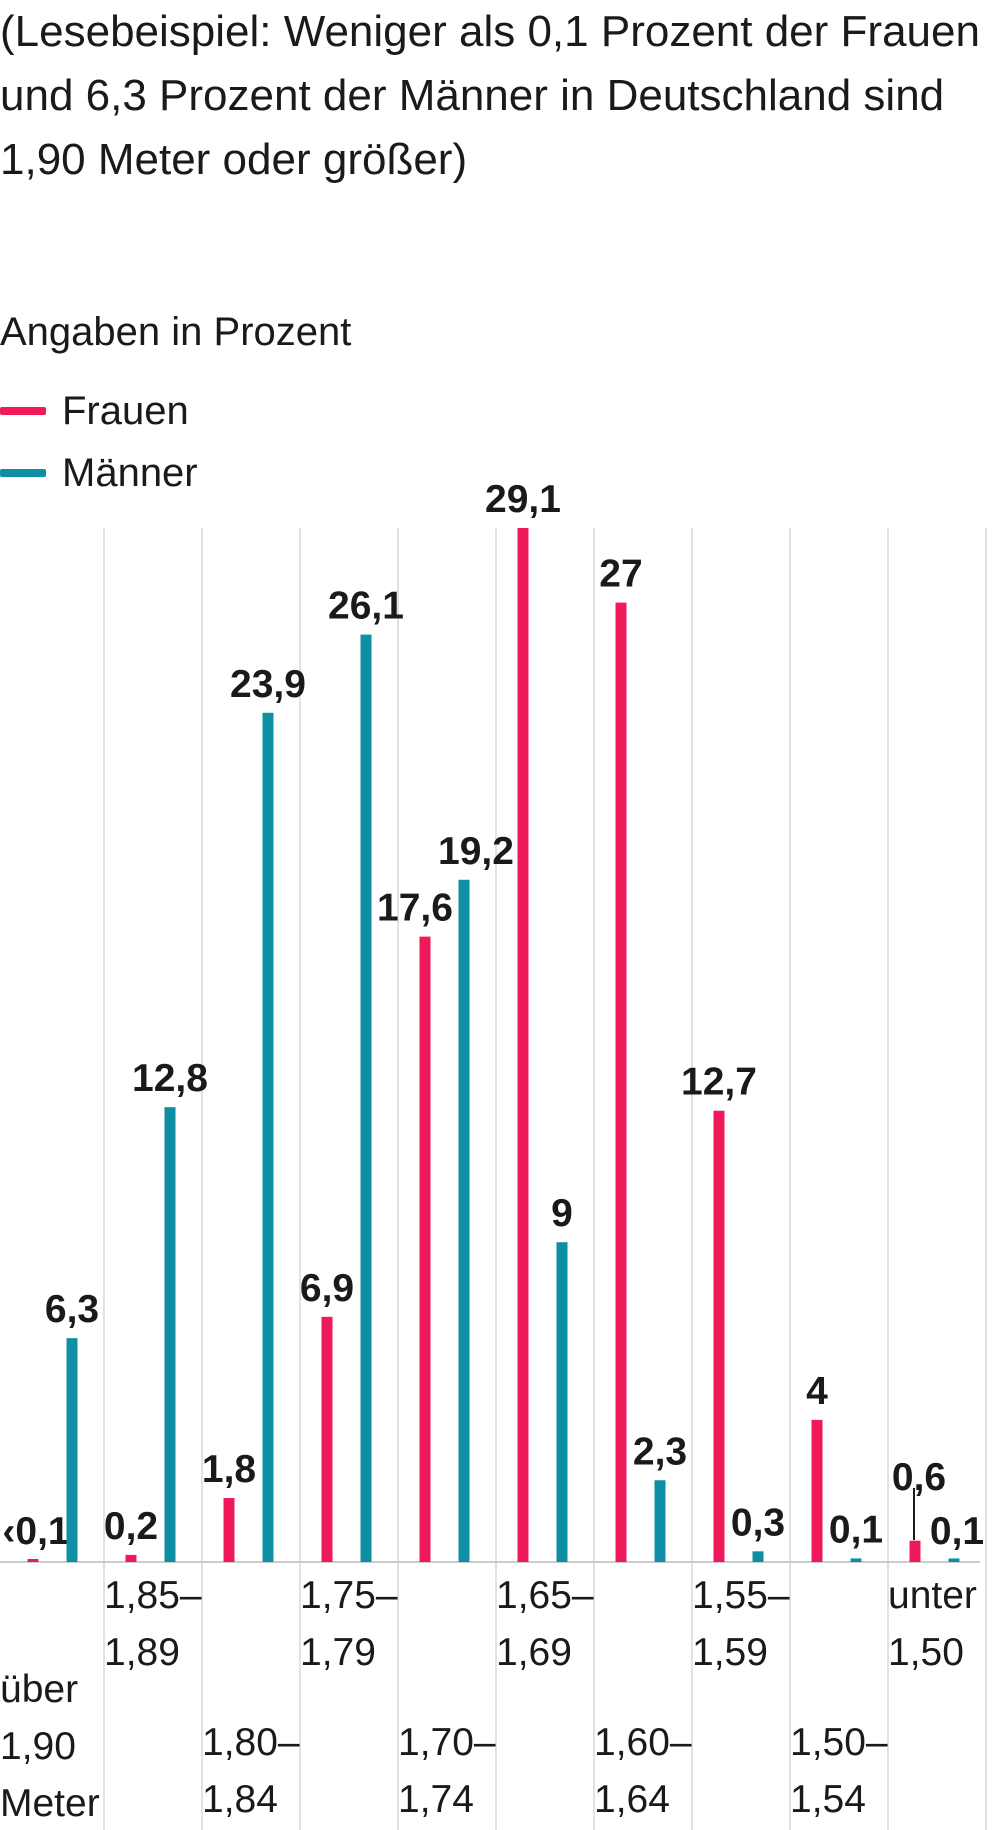 The height and width of the screenshot is (1830, 1000). Describe the element at coordinates (562, 1213) in the screenshot. I see `value-label-maenner-5: 9` at that location.